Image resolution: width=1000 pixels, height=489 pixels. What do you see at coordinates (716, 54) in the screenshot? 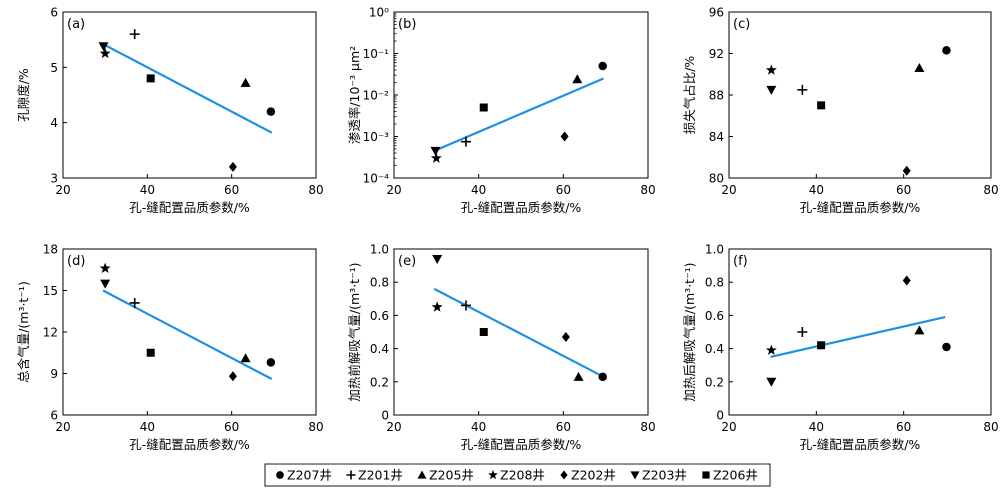
I see `y-tick-label: 92` at bounding box center [716, 54].